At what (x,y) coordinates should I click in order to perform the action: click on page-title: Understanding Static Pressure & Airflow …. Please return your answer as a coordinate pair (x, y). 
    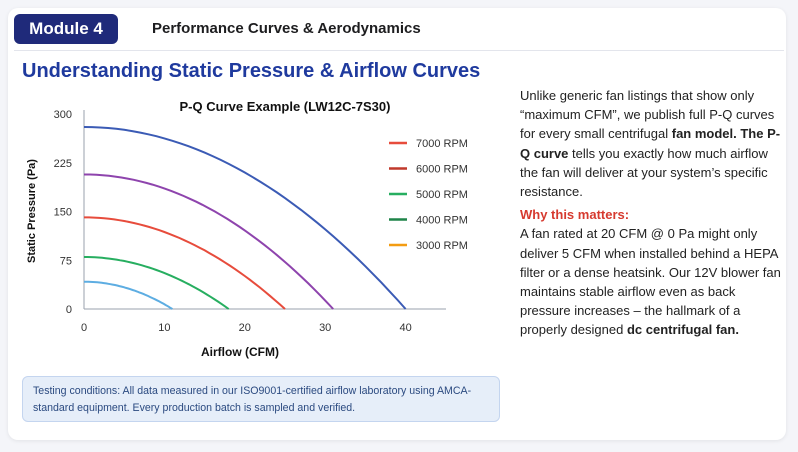
    Looking at the image, I should click on (251, 71).